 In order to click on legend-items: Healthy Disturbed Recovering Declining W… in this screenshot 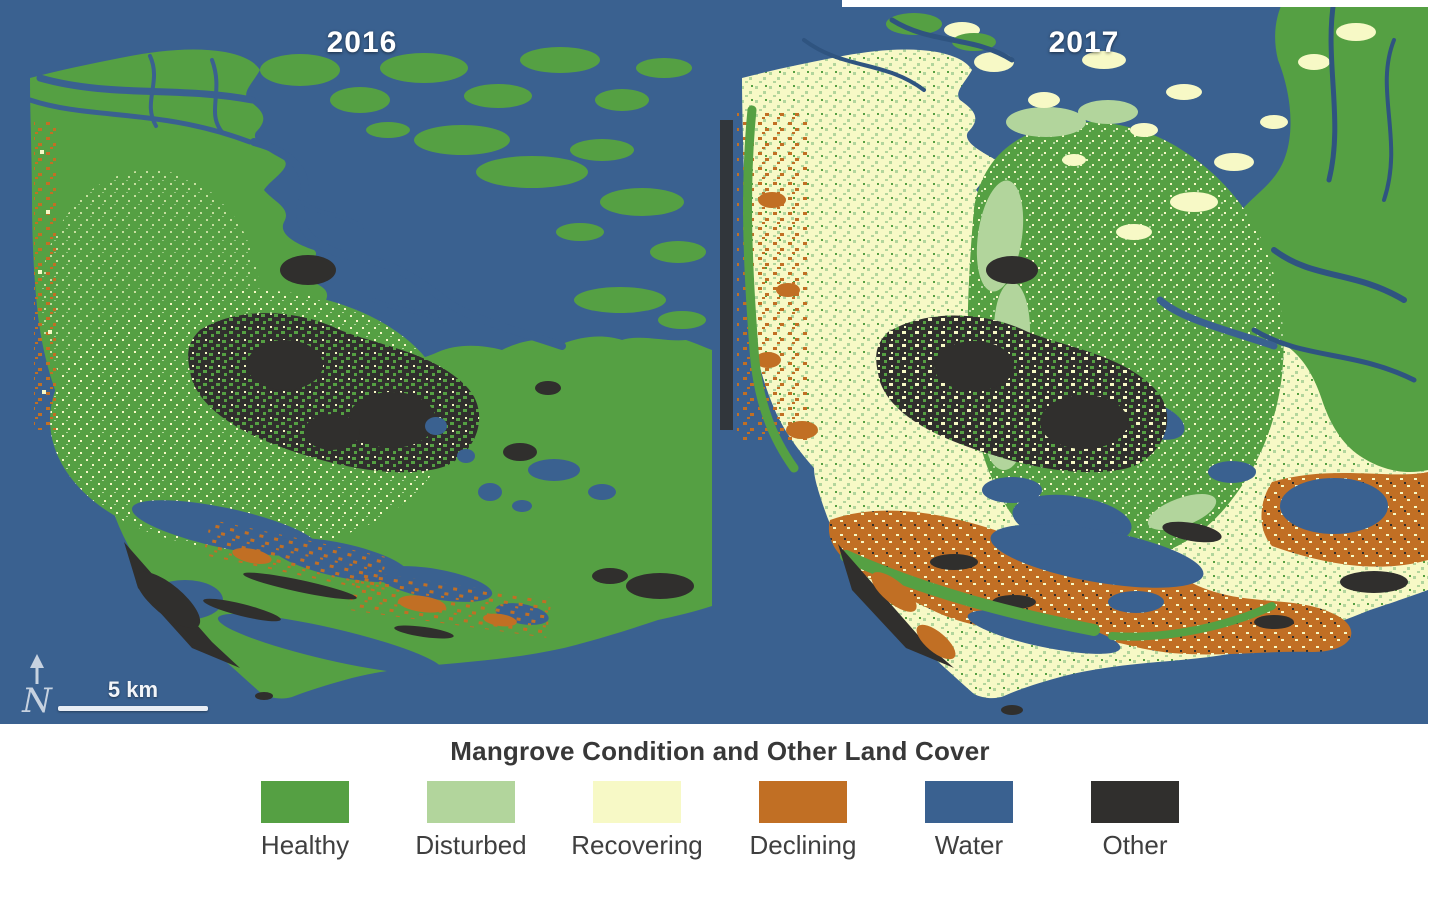, I will do `click(720, 821)`.